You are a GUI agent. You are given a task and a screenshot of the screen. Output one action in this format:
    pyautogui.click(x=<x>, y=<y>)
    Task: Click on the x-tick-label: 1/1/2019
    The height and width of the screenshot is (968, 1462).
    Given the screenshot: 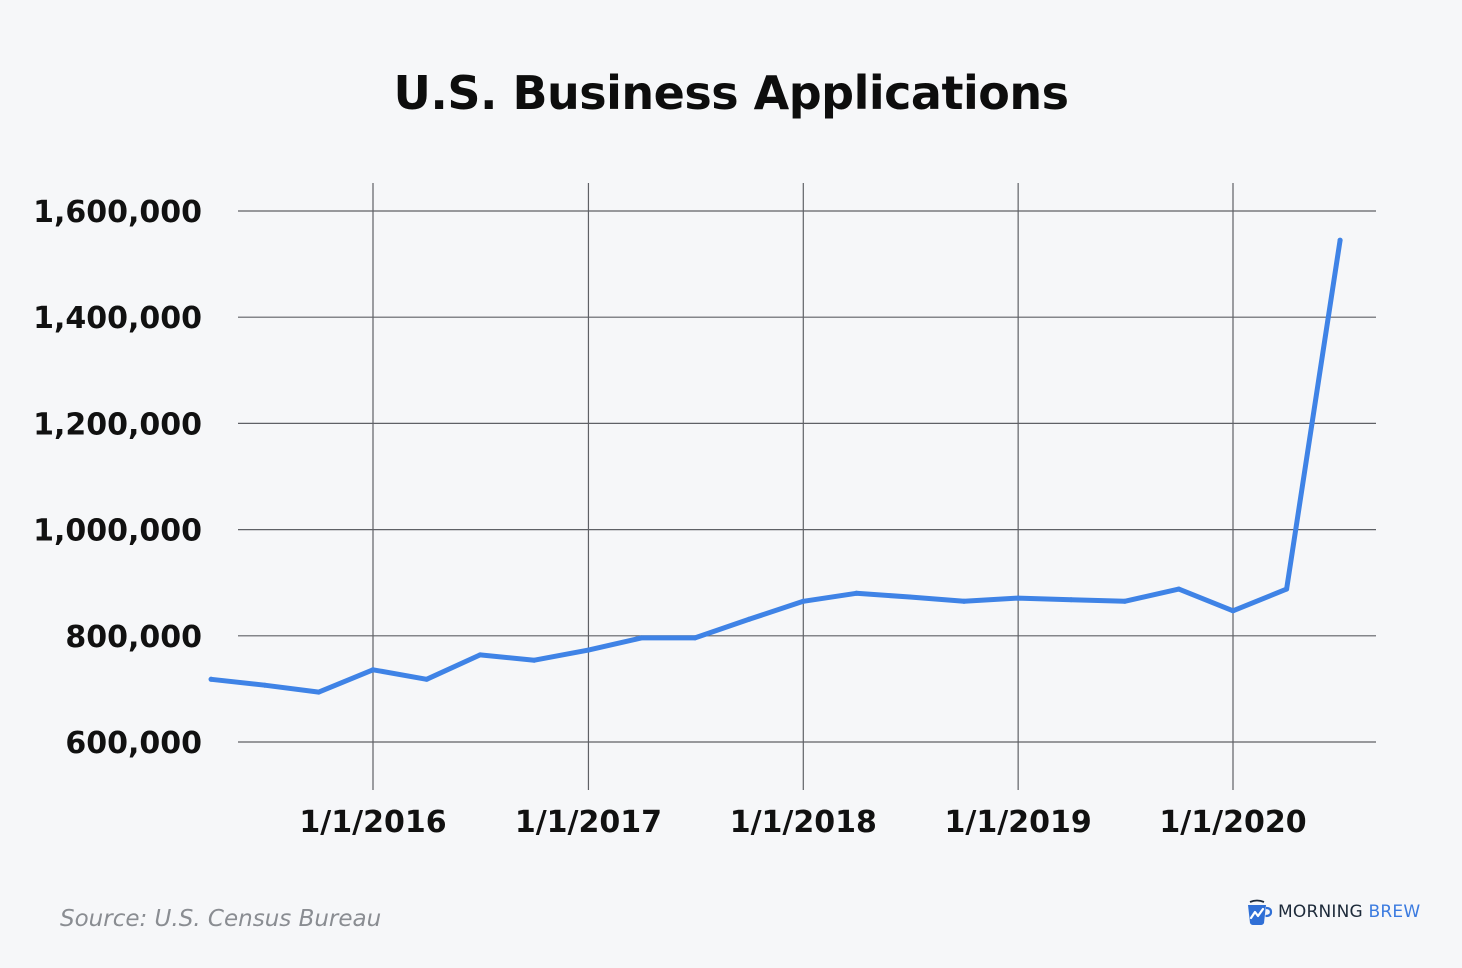 What is the action you would take?
    pyautogui.click(x=1018, y=822)
    